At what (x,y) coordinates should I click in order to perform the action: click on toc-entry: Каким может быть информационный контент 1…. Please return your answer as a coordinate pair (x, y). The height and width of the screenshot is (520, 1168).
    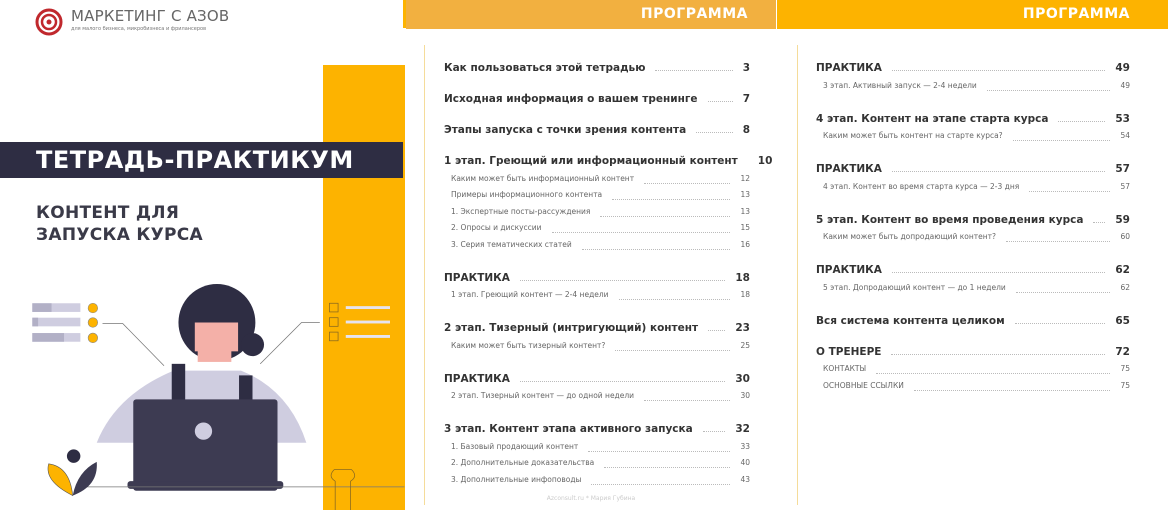
    Looking at the image, I should click on (597, 178).